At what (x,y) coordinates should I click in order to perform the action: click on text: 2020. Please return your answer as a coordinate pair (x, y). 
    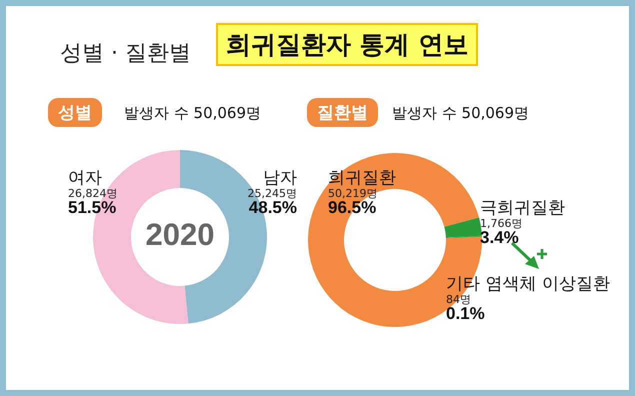
    Looking at the image, I should click on (180, 235).